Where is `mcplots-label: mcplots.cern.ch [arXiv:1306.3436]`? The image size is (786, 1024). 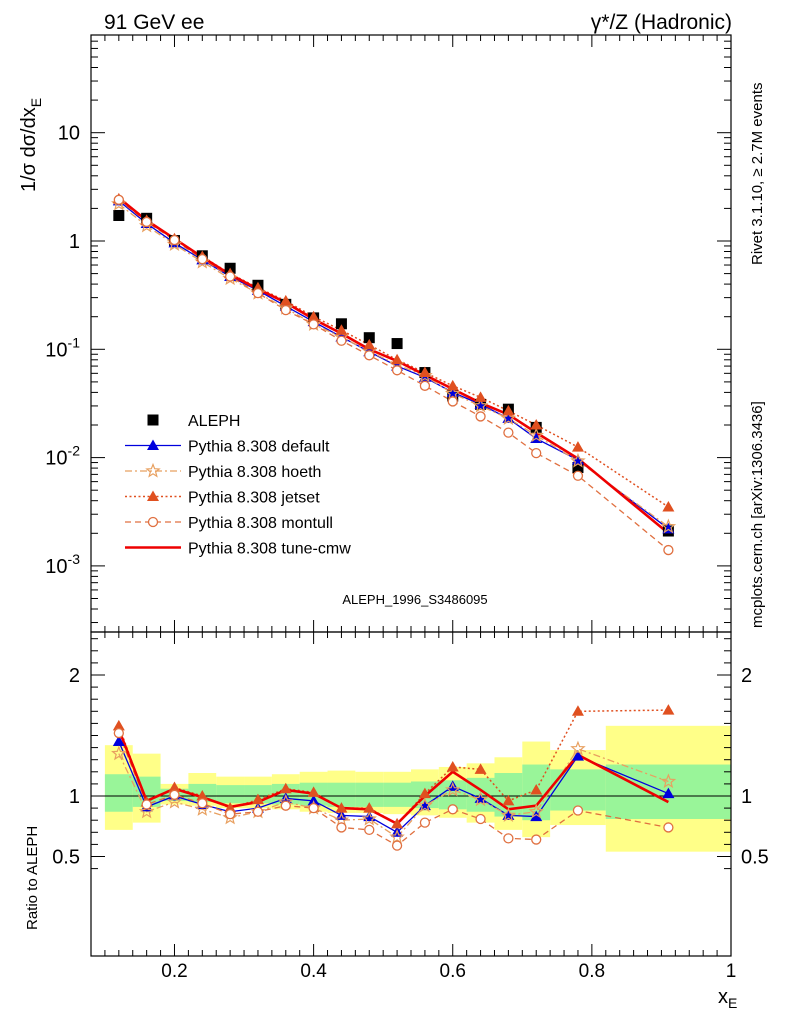
mcplots-label: mcplots.cern.ch [arXiv:1306.3436] is located at coordinates (757, 514).